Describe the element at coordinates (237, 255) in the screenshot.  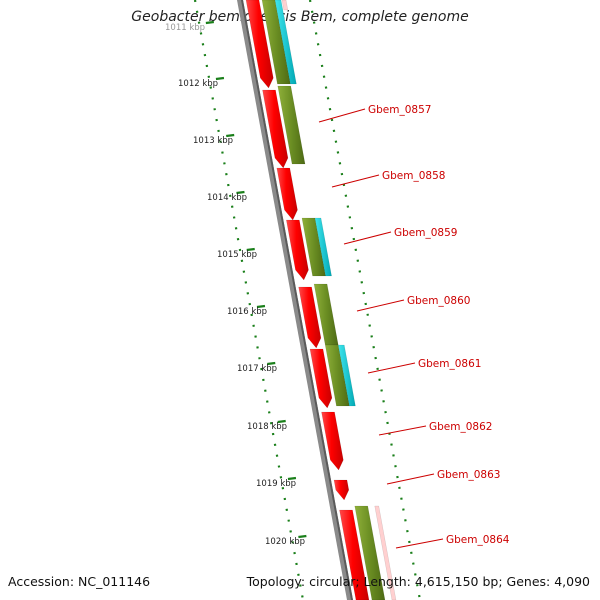
I see `ruler-label: 1015 kbp` at that location.